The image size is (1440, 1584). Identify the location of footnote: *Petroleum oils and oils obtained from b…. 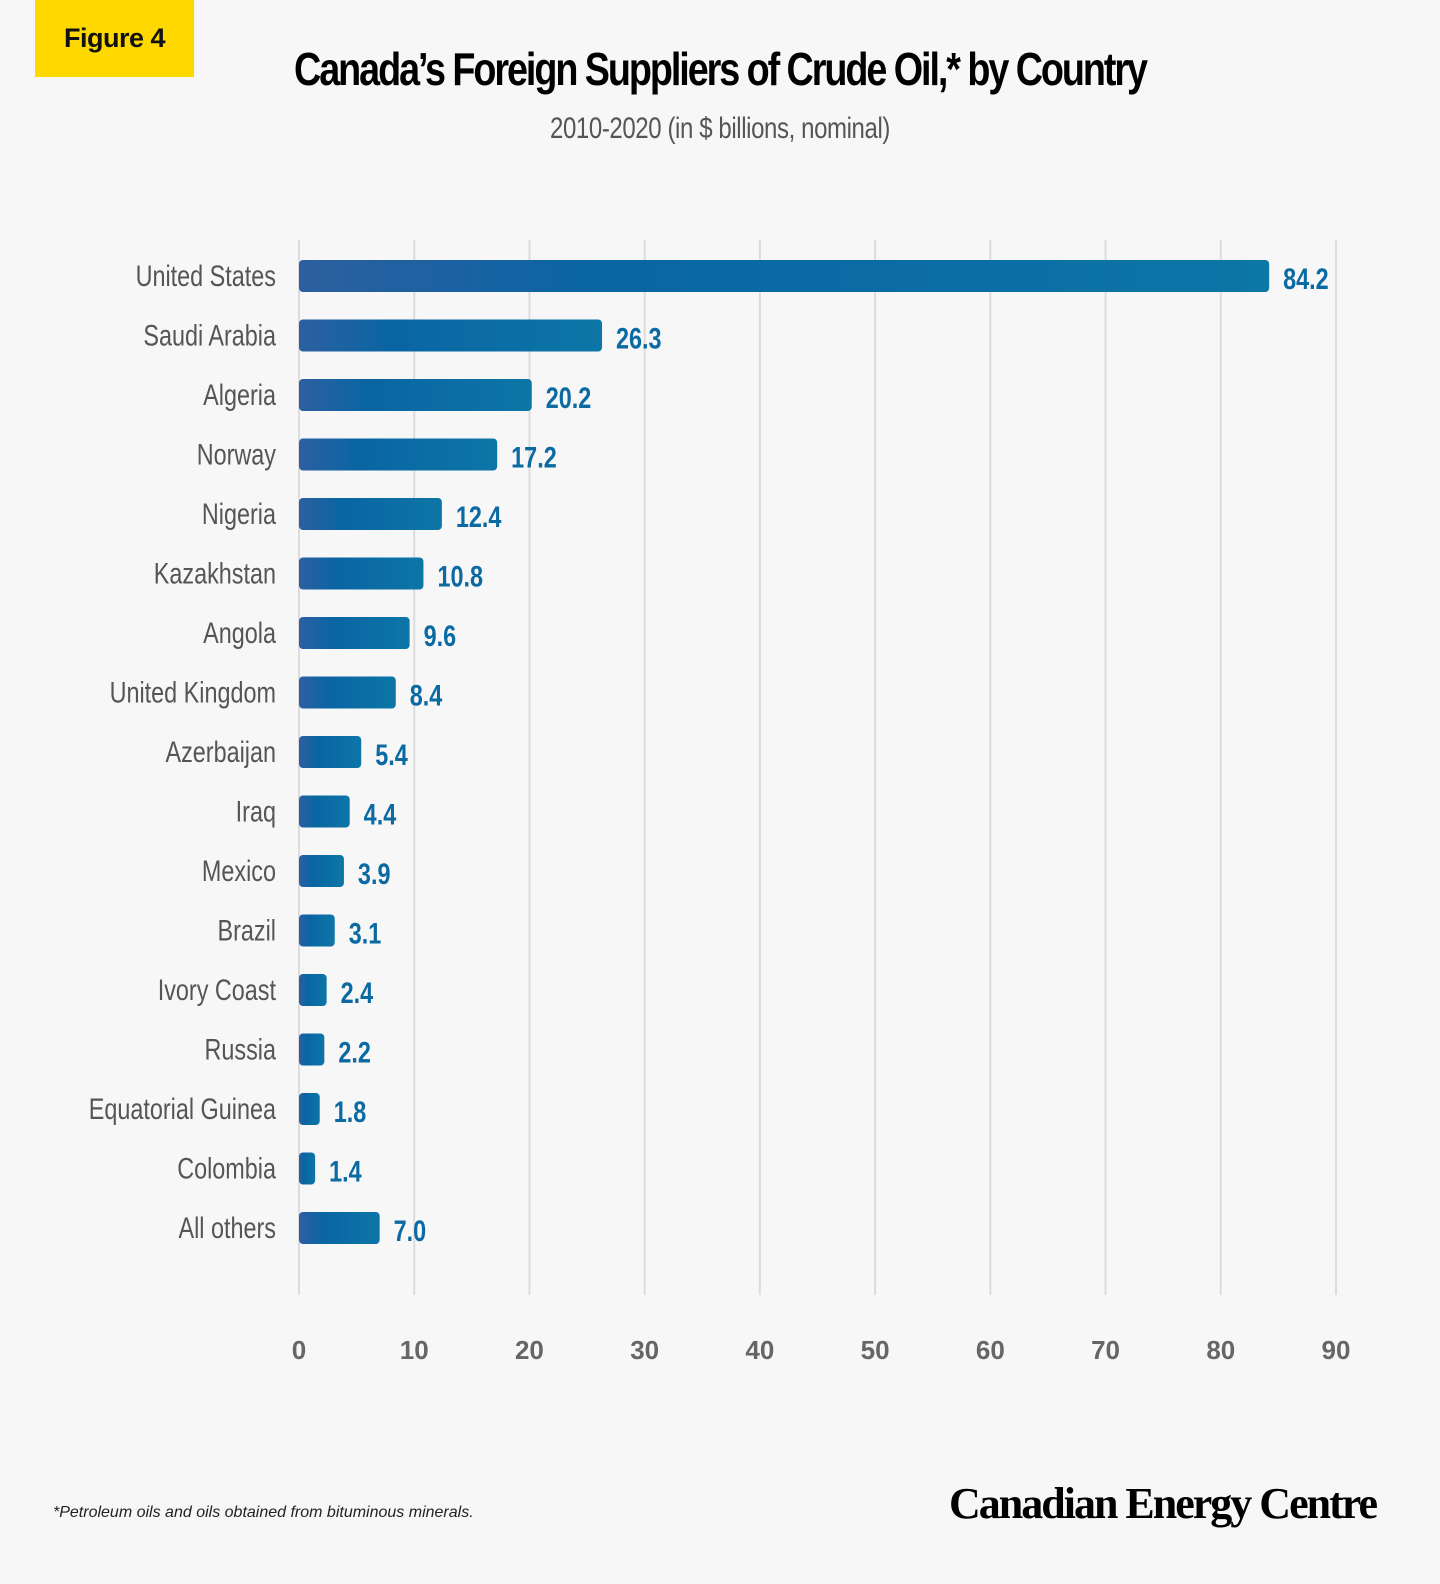
(263, 1512).